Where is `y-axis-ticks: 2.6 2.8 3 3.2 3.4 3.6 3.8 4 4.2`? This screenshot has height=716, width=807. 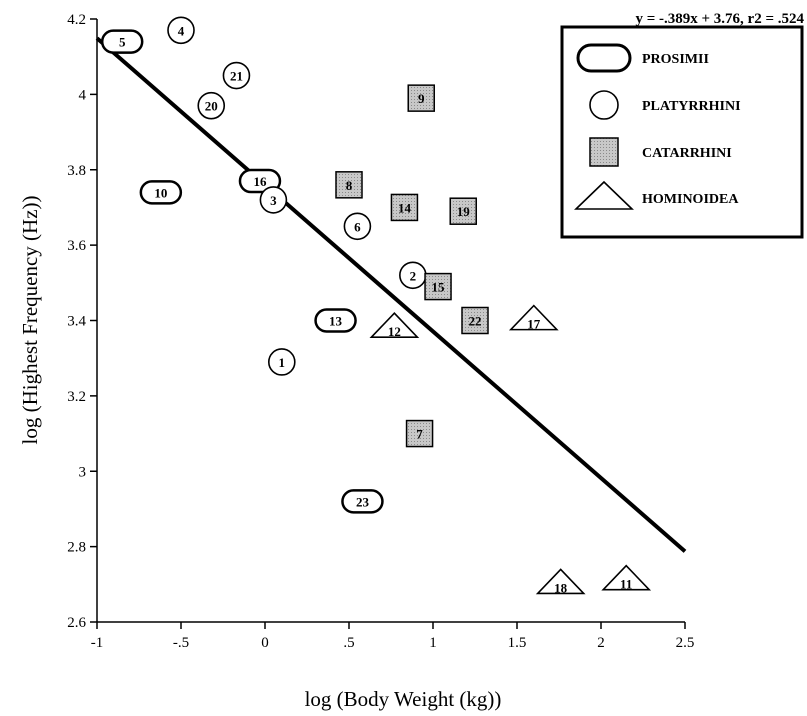
y-axis-ticks: 2.6 2.8 3 3.2 3.4 3.6 3.8 4 4.2 is located at coordinates (82, 321).